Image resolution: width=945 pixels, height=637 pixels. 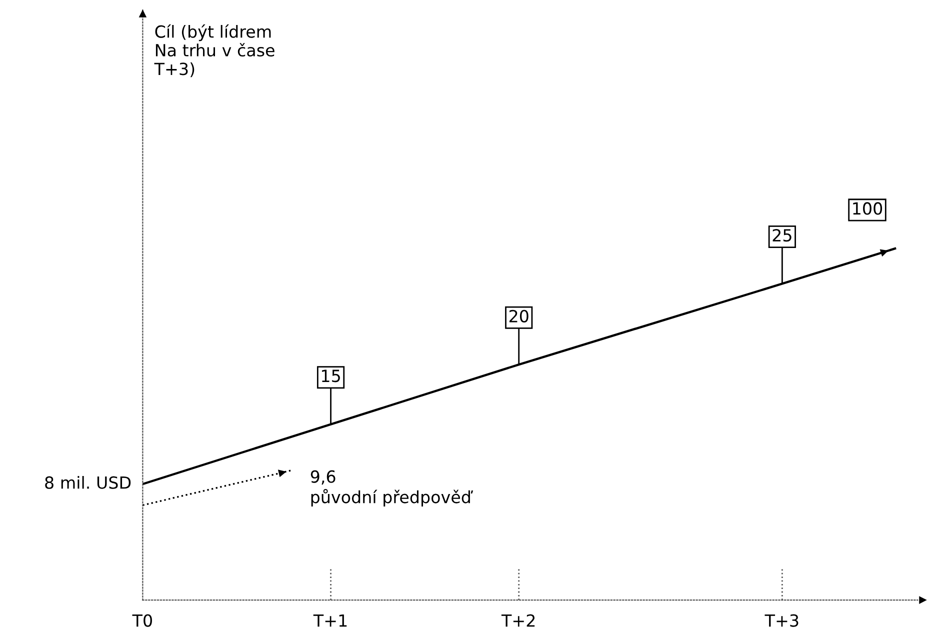 What do you see at coordinates (781, 620) in the screenshot?
I see `x-tick-label: T+3` at bounding box center [781, 620].